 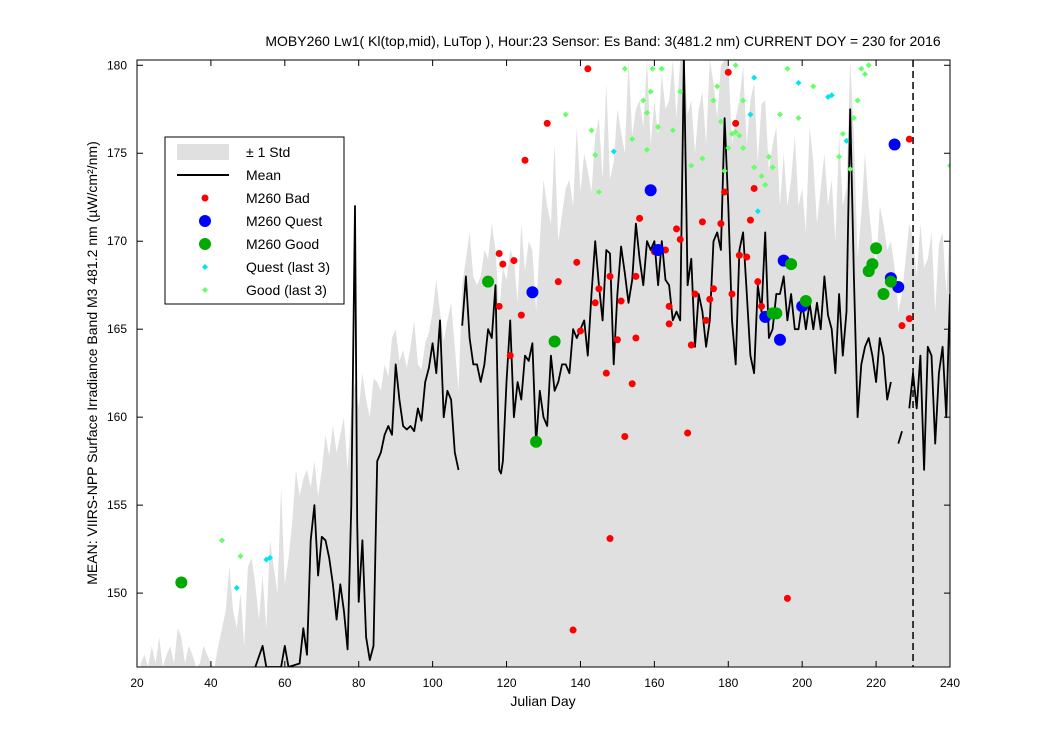 What do you see at coordinates (284, 221) in the screenshot?
I see `legend-label: M260 Quest` at bounding box center [284, 221].